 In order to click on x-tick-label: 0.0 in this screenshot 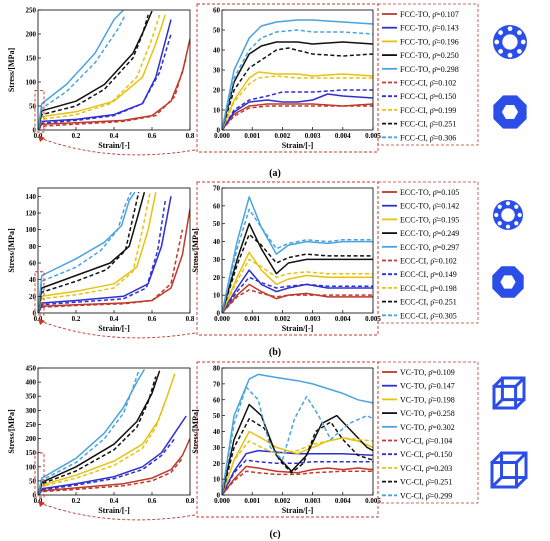, I will do `click(38, 501)`.